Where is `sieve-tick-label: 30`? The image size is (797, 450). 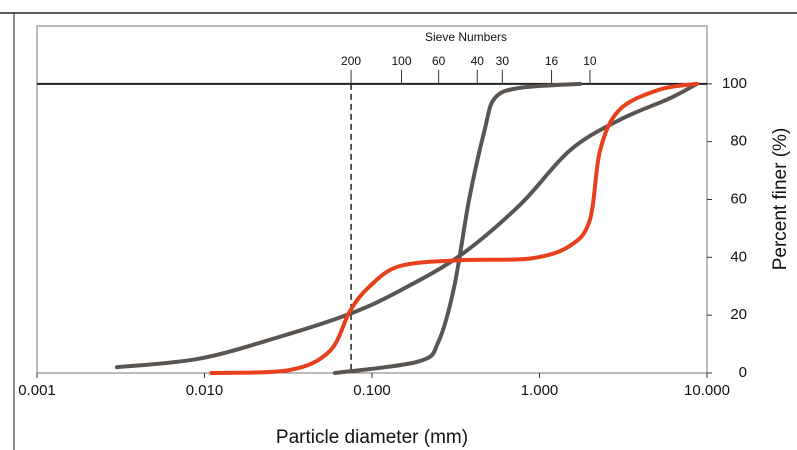
sieve-tick-label: 30 is located at coordinates (503, 61).